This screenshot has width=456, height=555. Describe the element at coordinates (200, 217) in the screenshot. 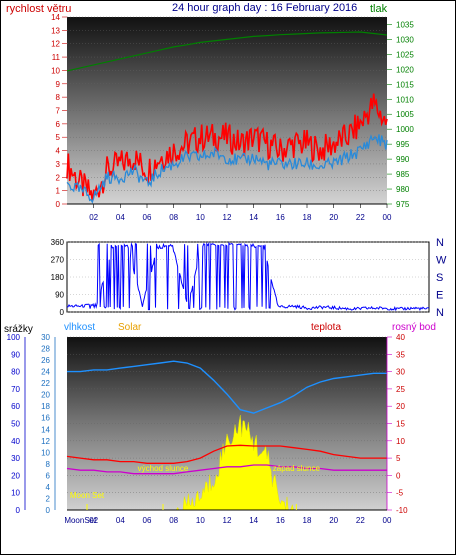

I see `hour-tick-label: 10` at that location.